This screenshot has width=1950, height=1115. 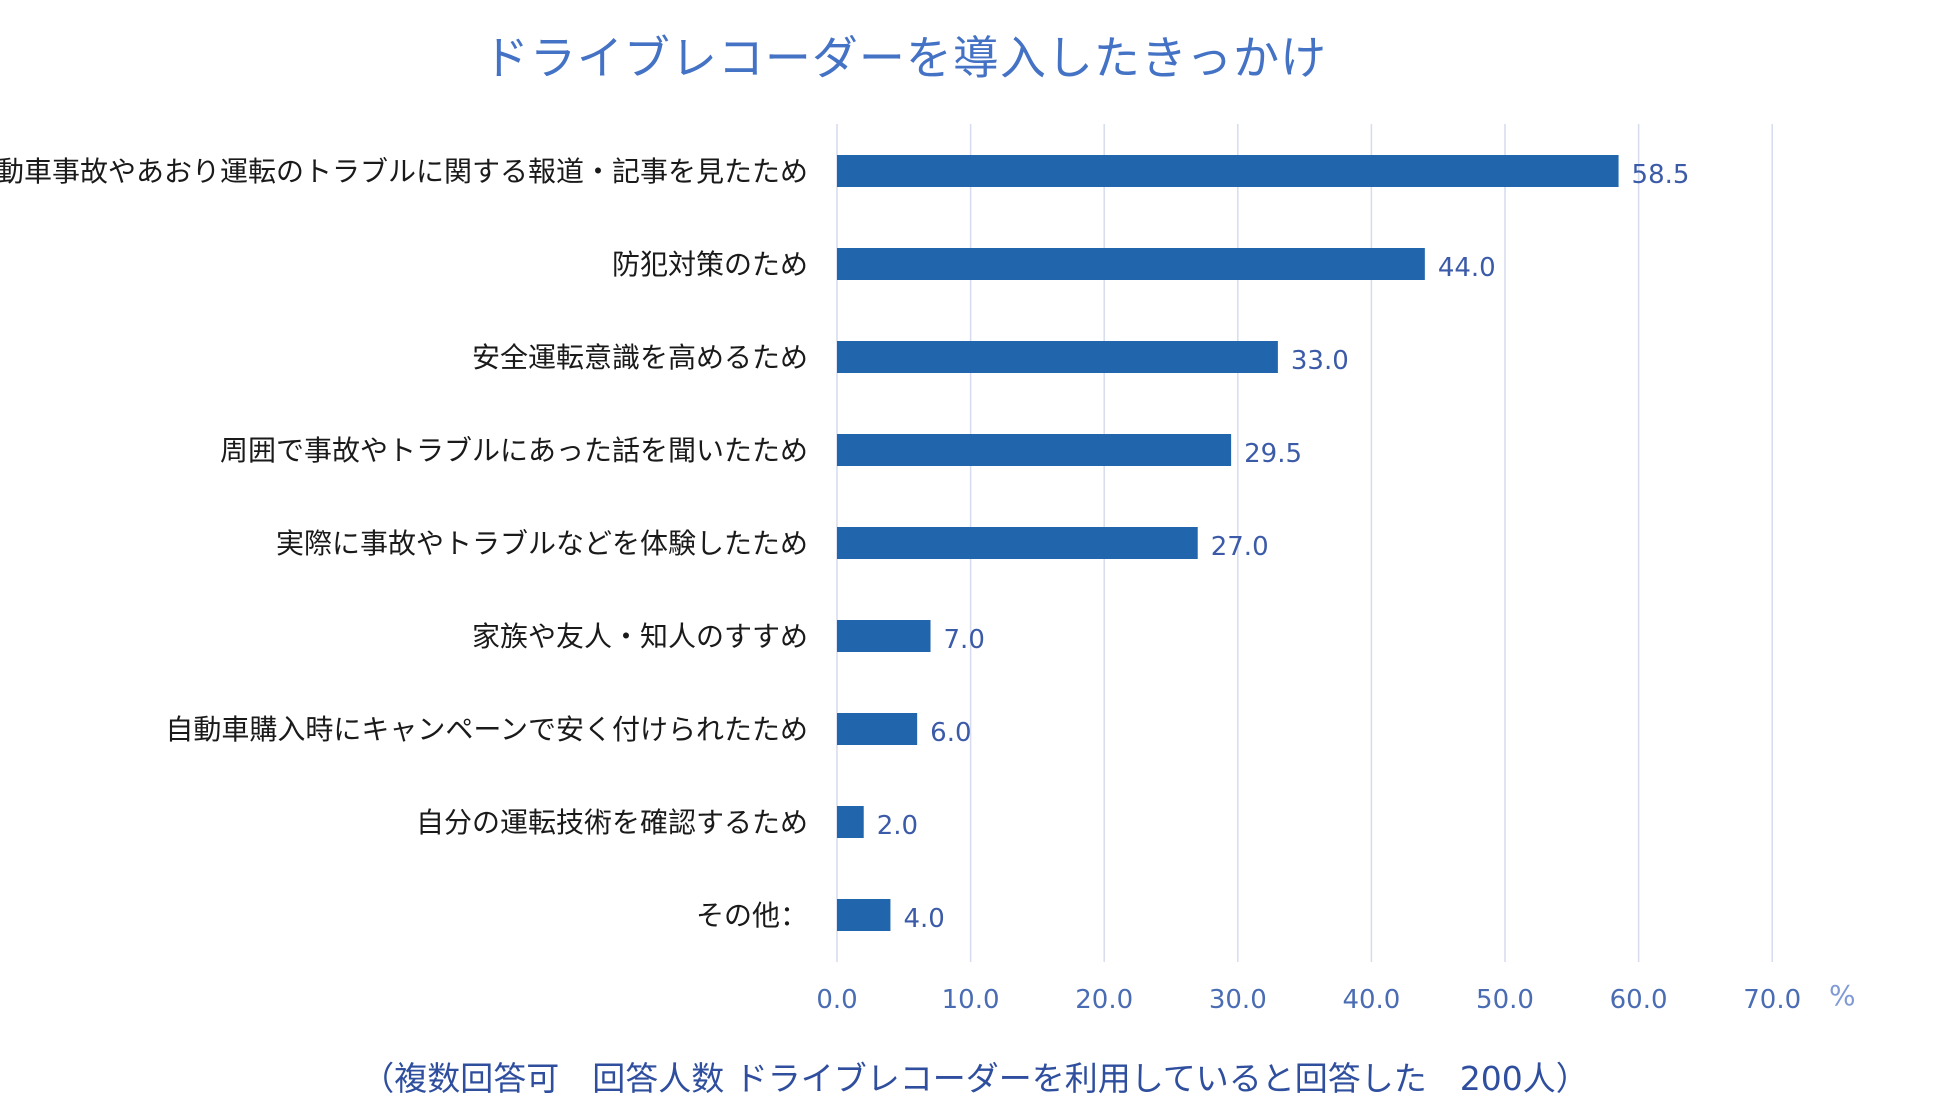 What do you see at coordinates (1772, 1000) in the screenshot?
I see `x-tick-label: 70.0` at bounding box center [1772, 1000].